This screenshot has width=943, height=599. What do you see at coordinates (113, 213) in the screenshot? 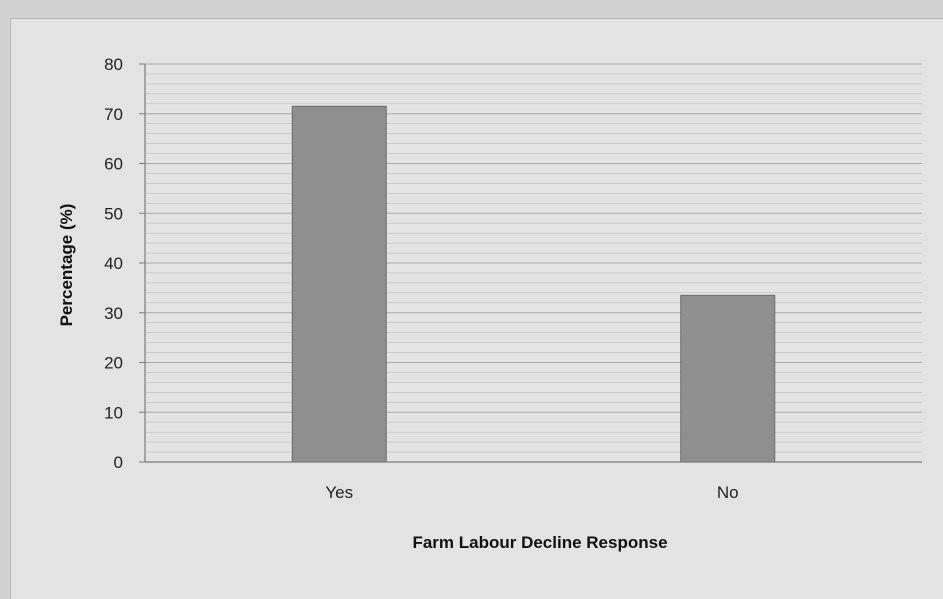
I see `y-tick-label: 50` at bounding box center [113, 213].